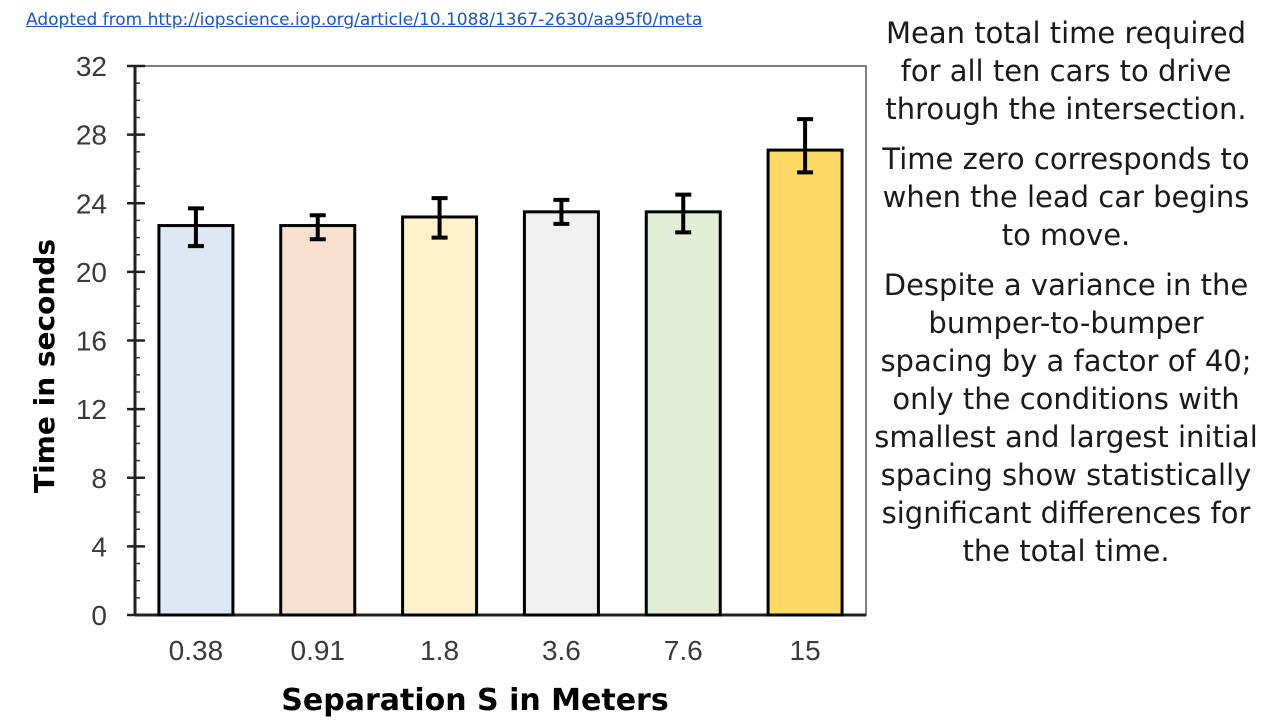  What do you see at coordinates (91, 341) in the screenshot?
I see `y-tick-label: 16` at bounding box center [91, 341].